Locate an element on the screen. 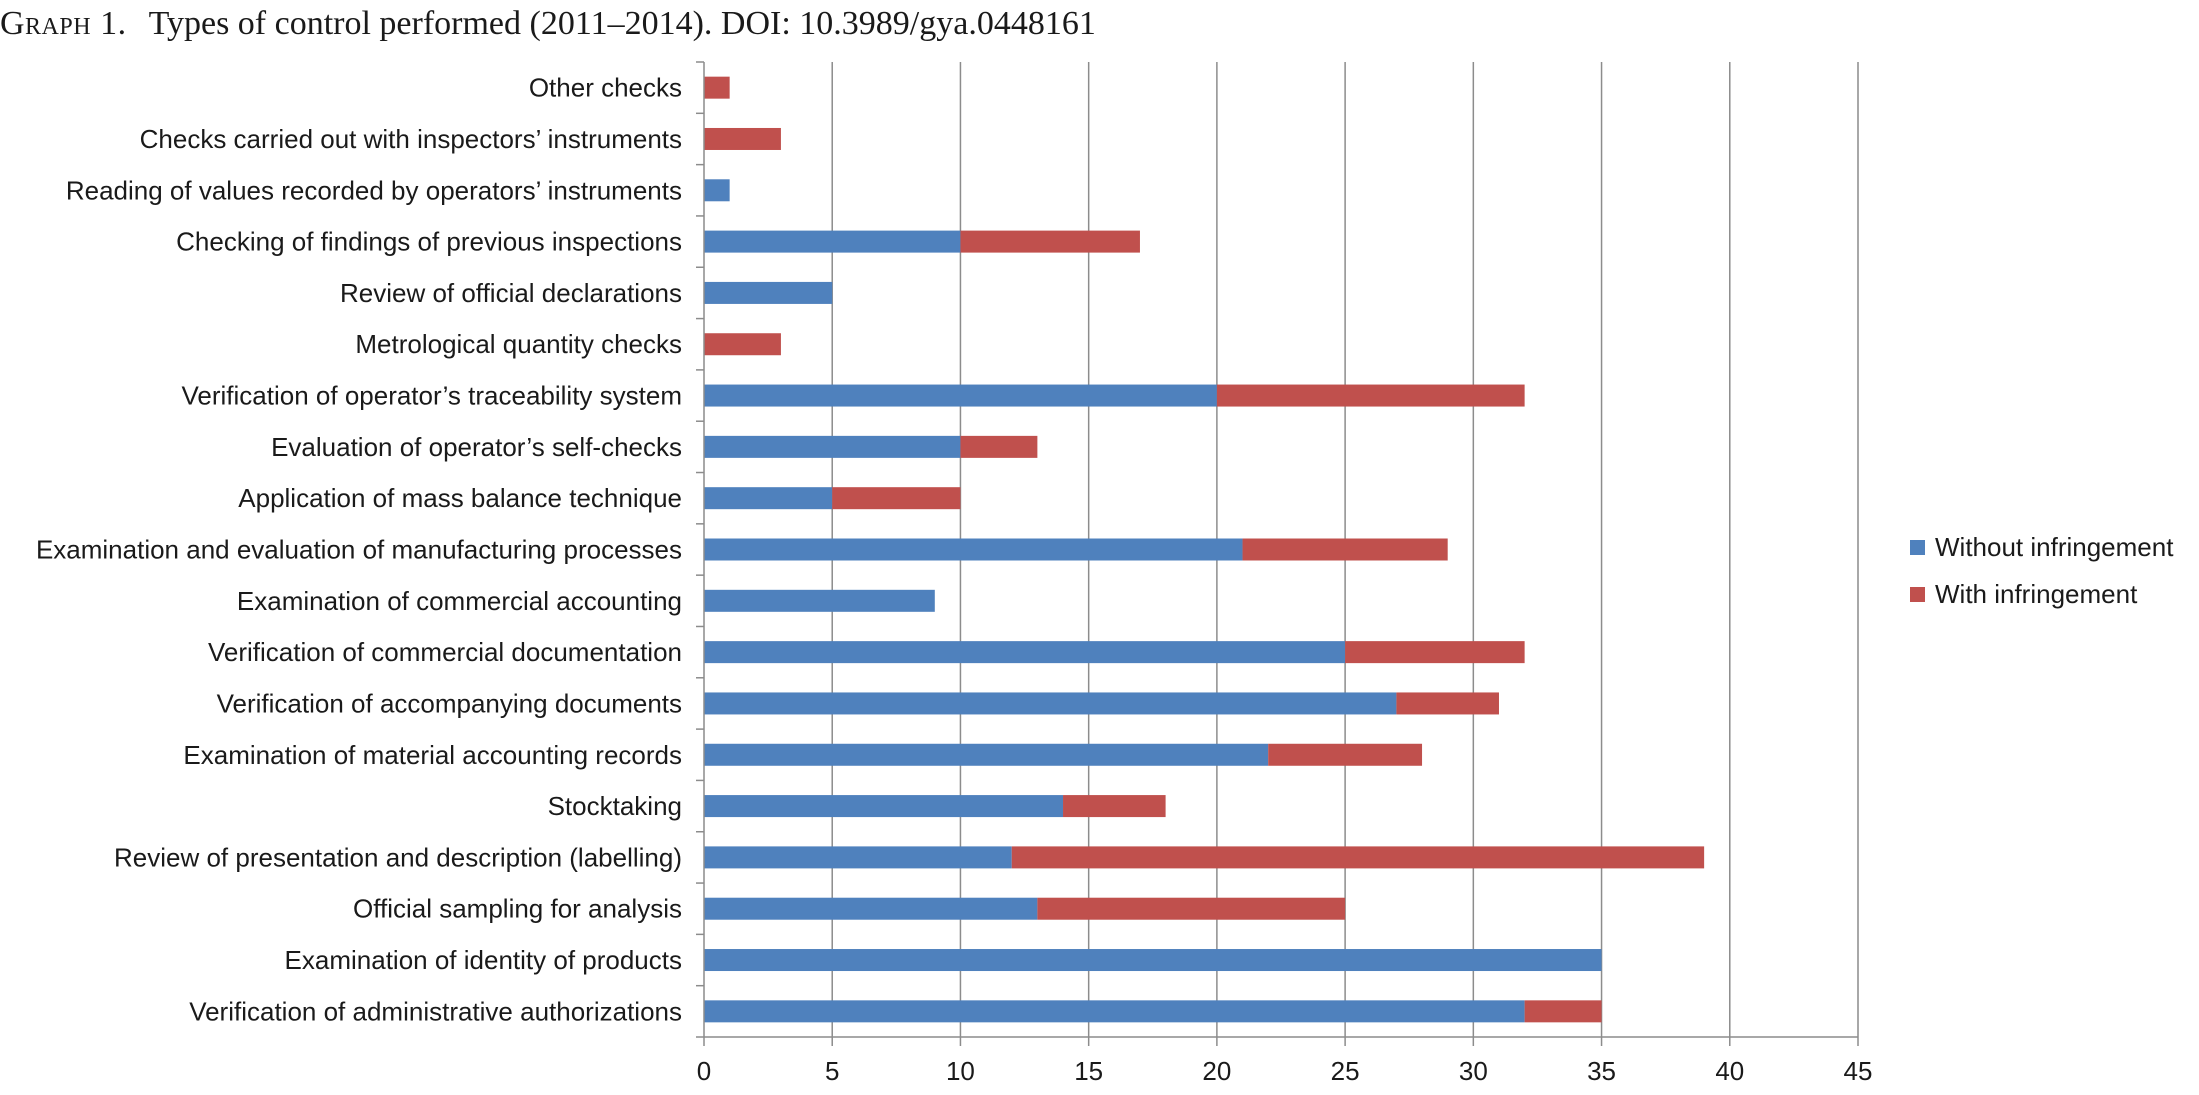  category-label: Evaluation of operator’s self-checks is located at coordinates (476, 447).